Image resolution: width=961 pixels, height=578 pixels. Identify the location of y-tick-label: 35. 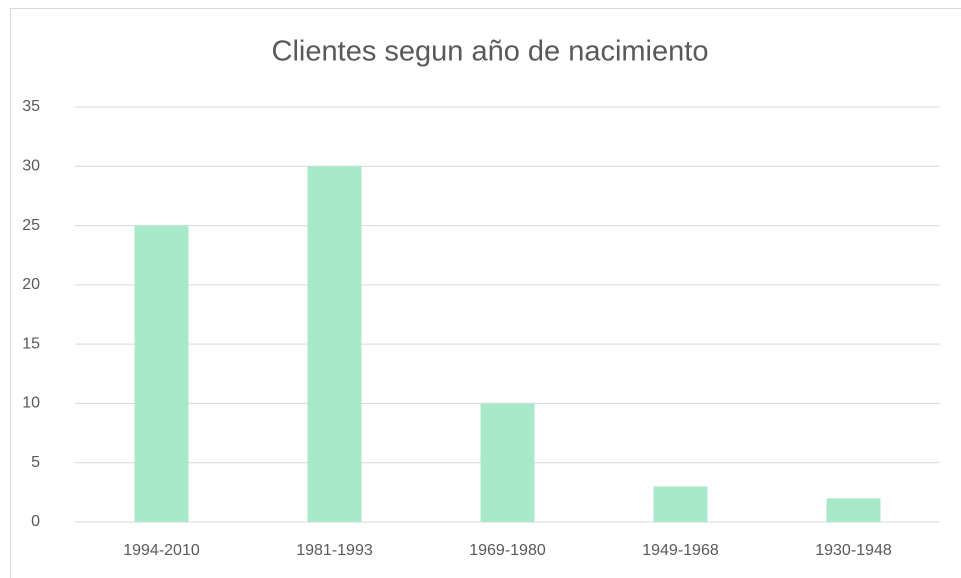
(31, 106).